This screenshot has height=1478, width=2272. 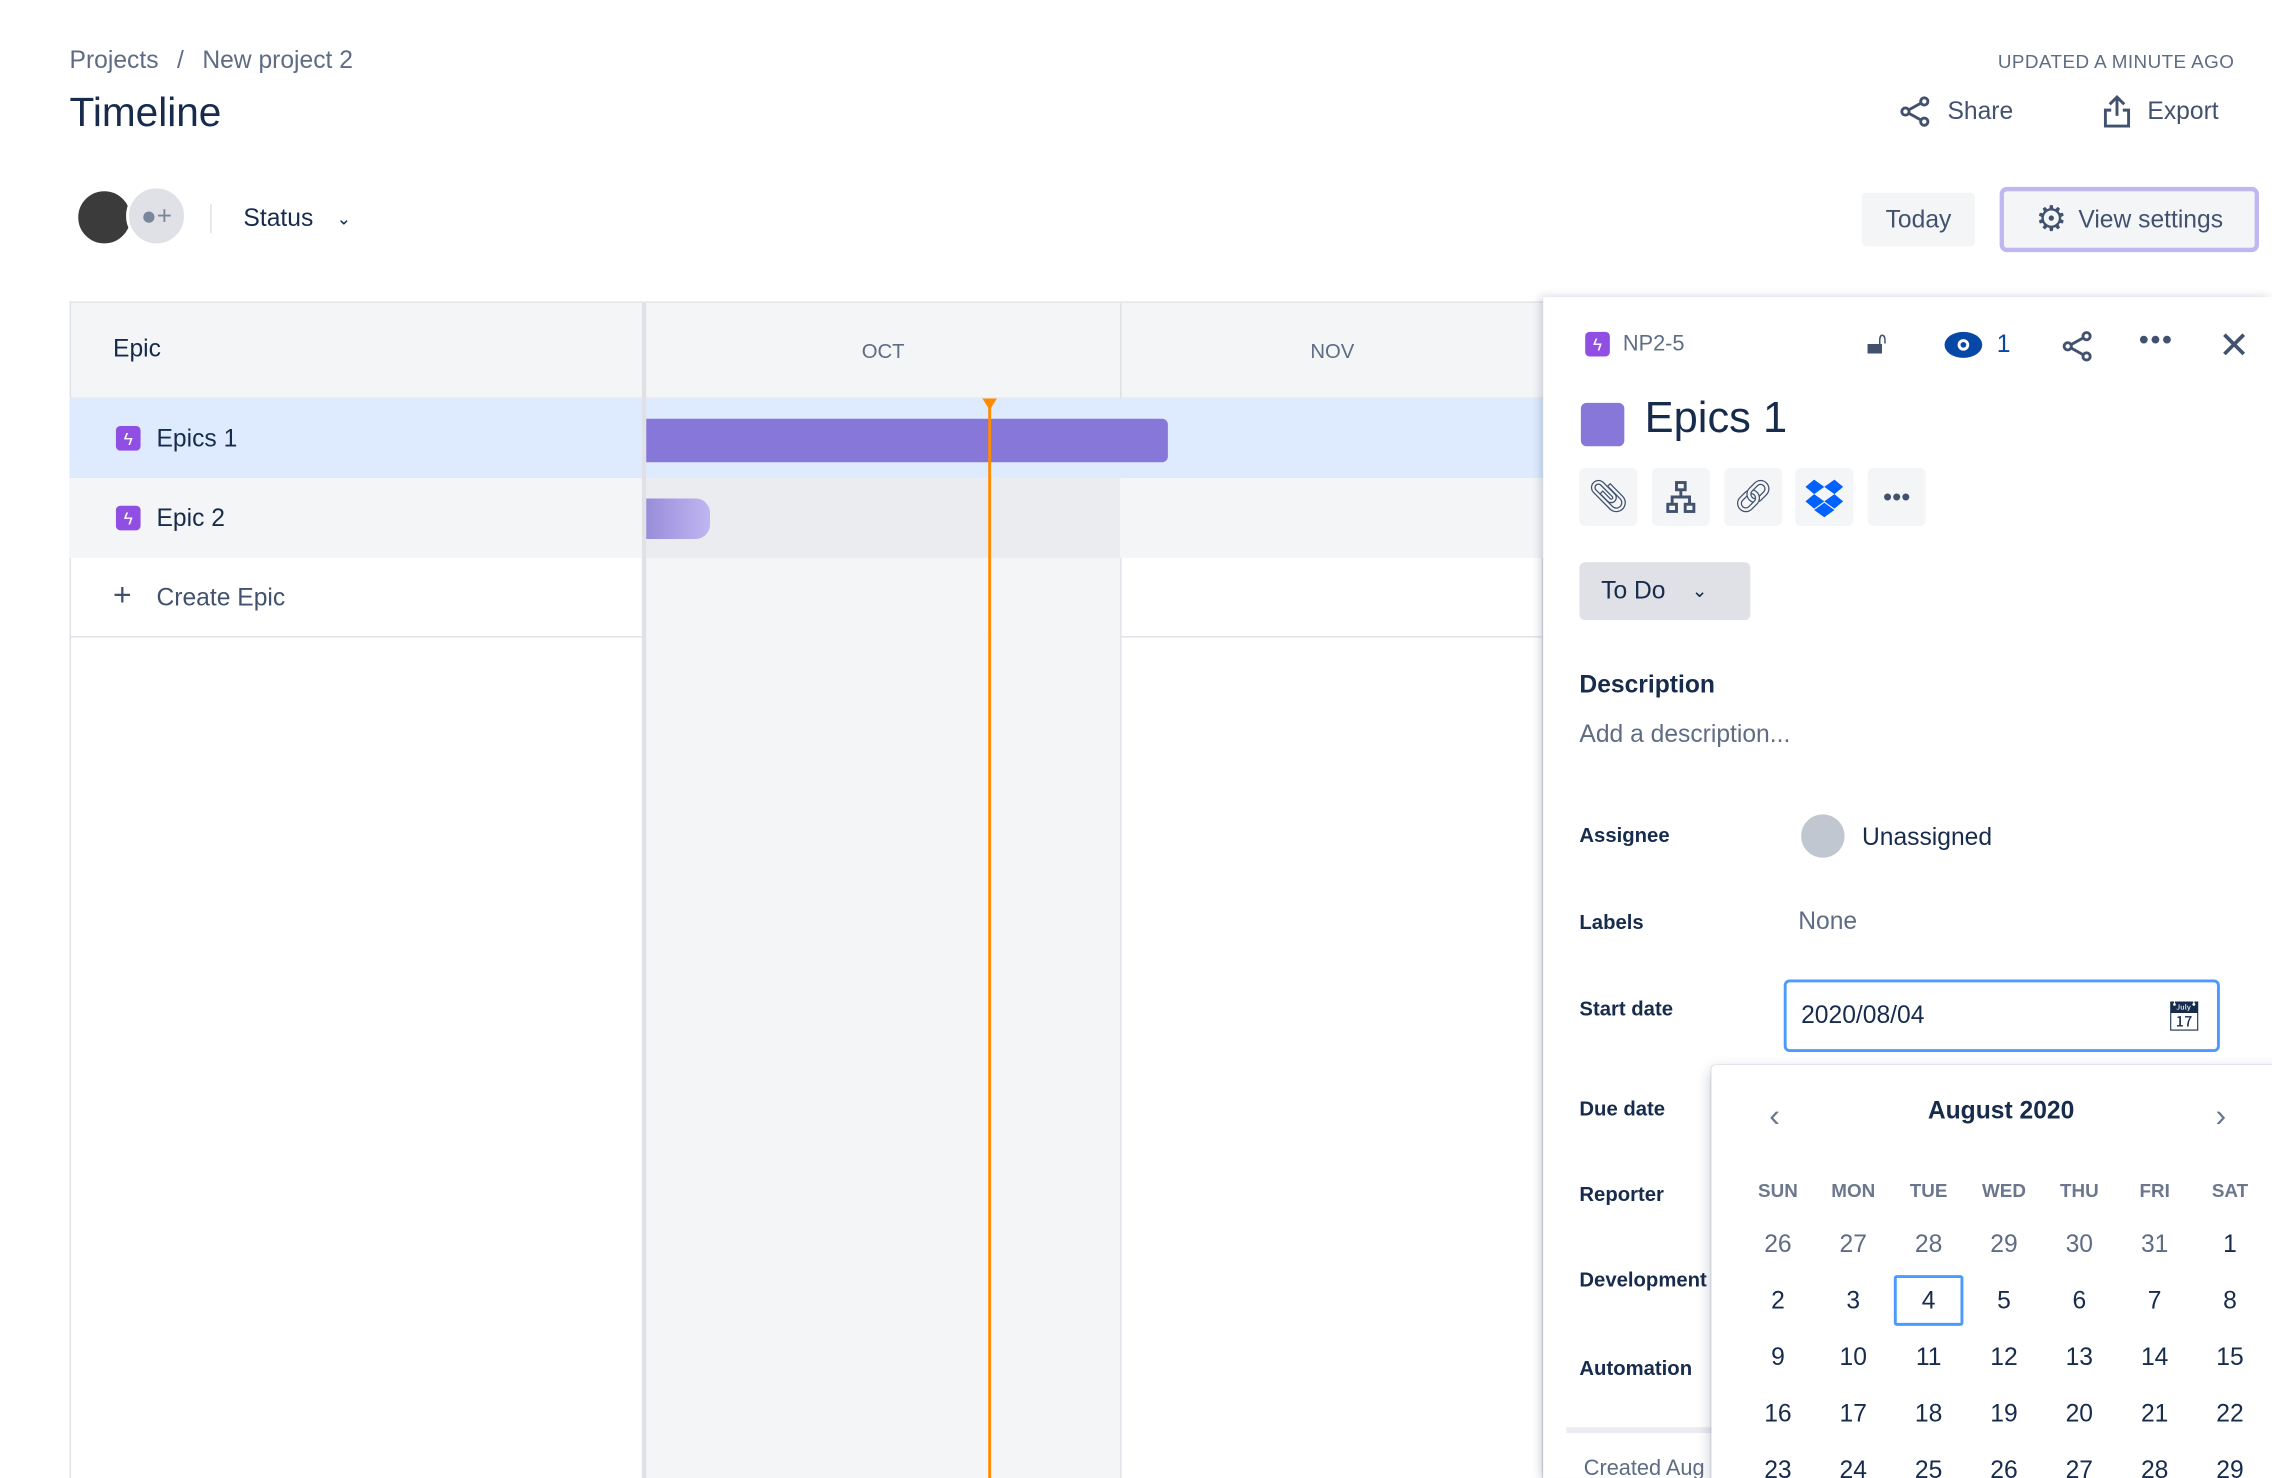 I want to click on link-icon: 🔗︎, so click(x=1753, y=497).